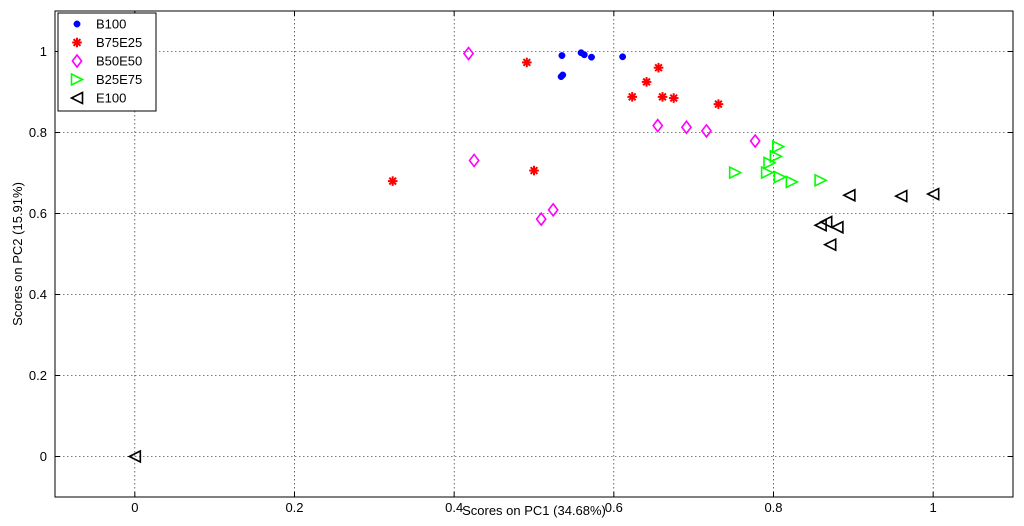 This screenshot has width=1024, height=526. What do you see at coordinates (111, 98) in the screenshot?
I see `legend-label-e100: E100` at bounding box center [111, 98].